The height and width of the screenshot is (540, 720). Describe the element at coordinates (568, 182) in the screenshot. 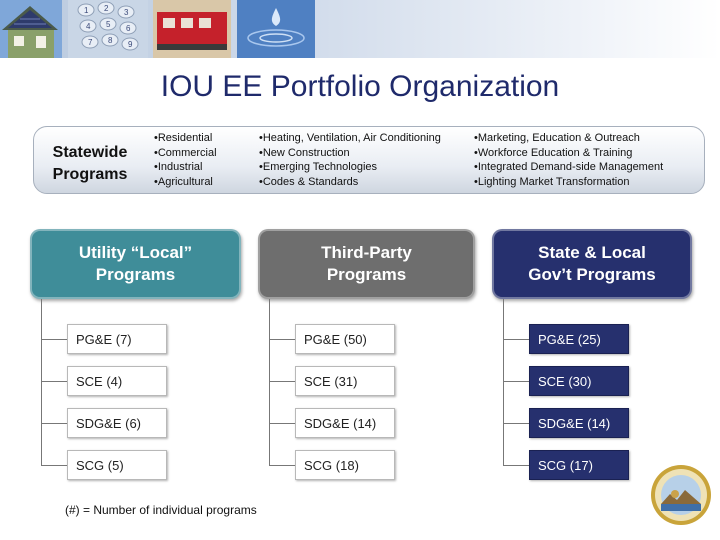

I see `program-item: Lighting Market Transformation` at that location.